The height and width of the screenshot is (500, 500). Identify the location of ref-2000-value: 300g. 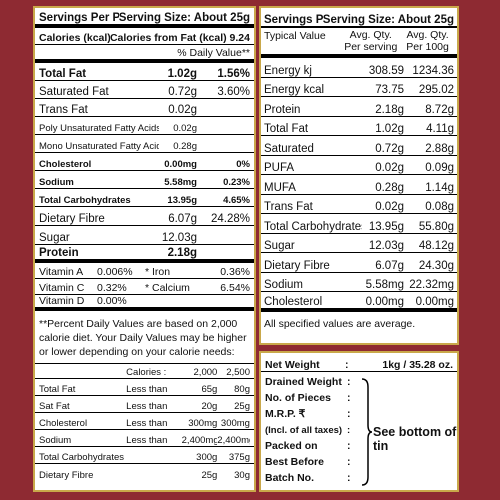
(207, 457).